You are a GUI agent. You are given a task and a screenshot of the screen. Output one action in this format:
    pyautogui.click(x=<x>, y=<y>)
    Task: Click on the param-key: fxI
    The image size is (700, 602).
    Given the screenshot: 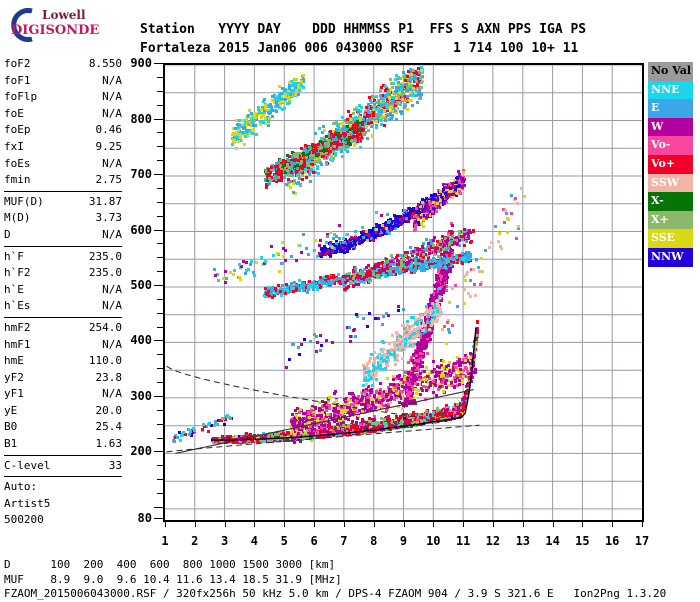 What is the action you would take?
    pyautogui.click(x=14, y=146)
    